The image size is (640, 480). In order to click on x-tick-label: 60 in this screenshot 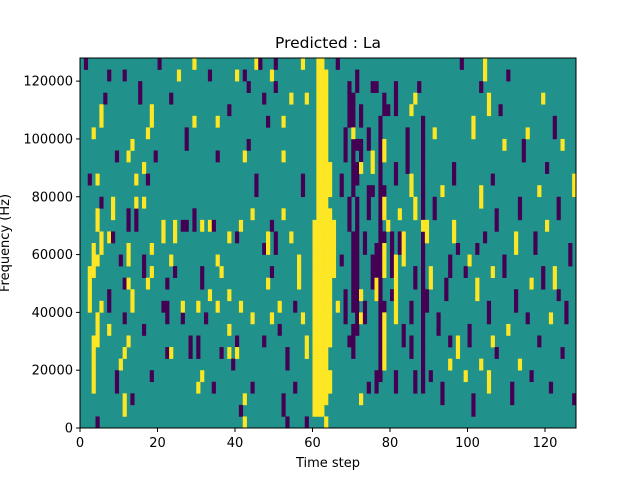, I will do `click(312, 443)`.